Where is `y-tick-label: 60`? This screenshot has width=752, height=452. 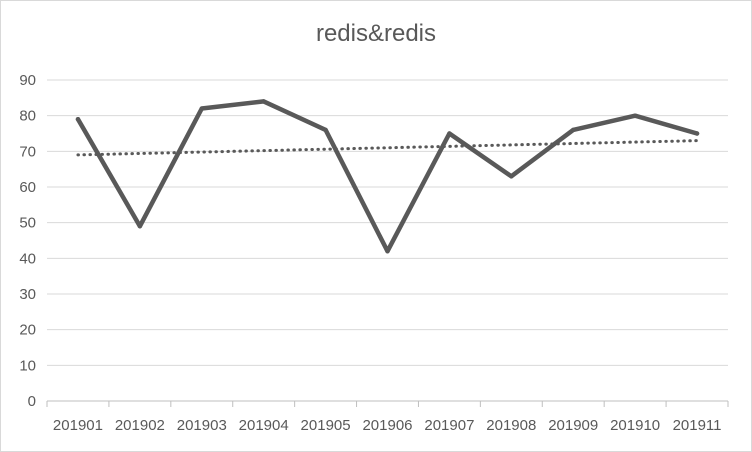
y-tick-label: 60 is located at coordinates (27, 187).